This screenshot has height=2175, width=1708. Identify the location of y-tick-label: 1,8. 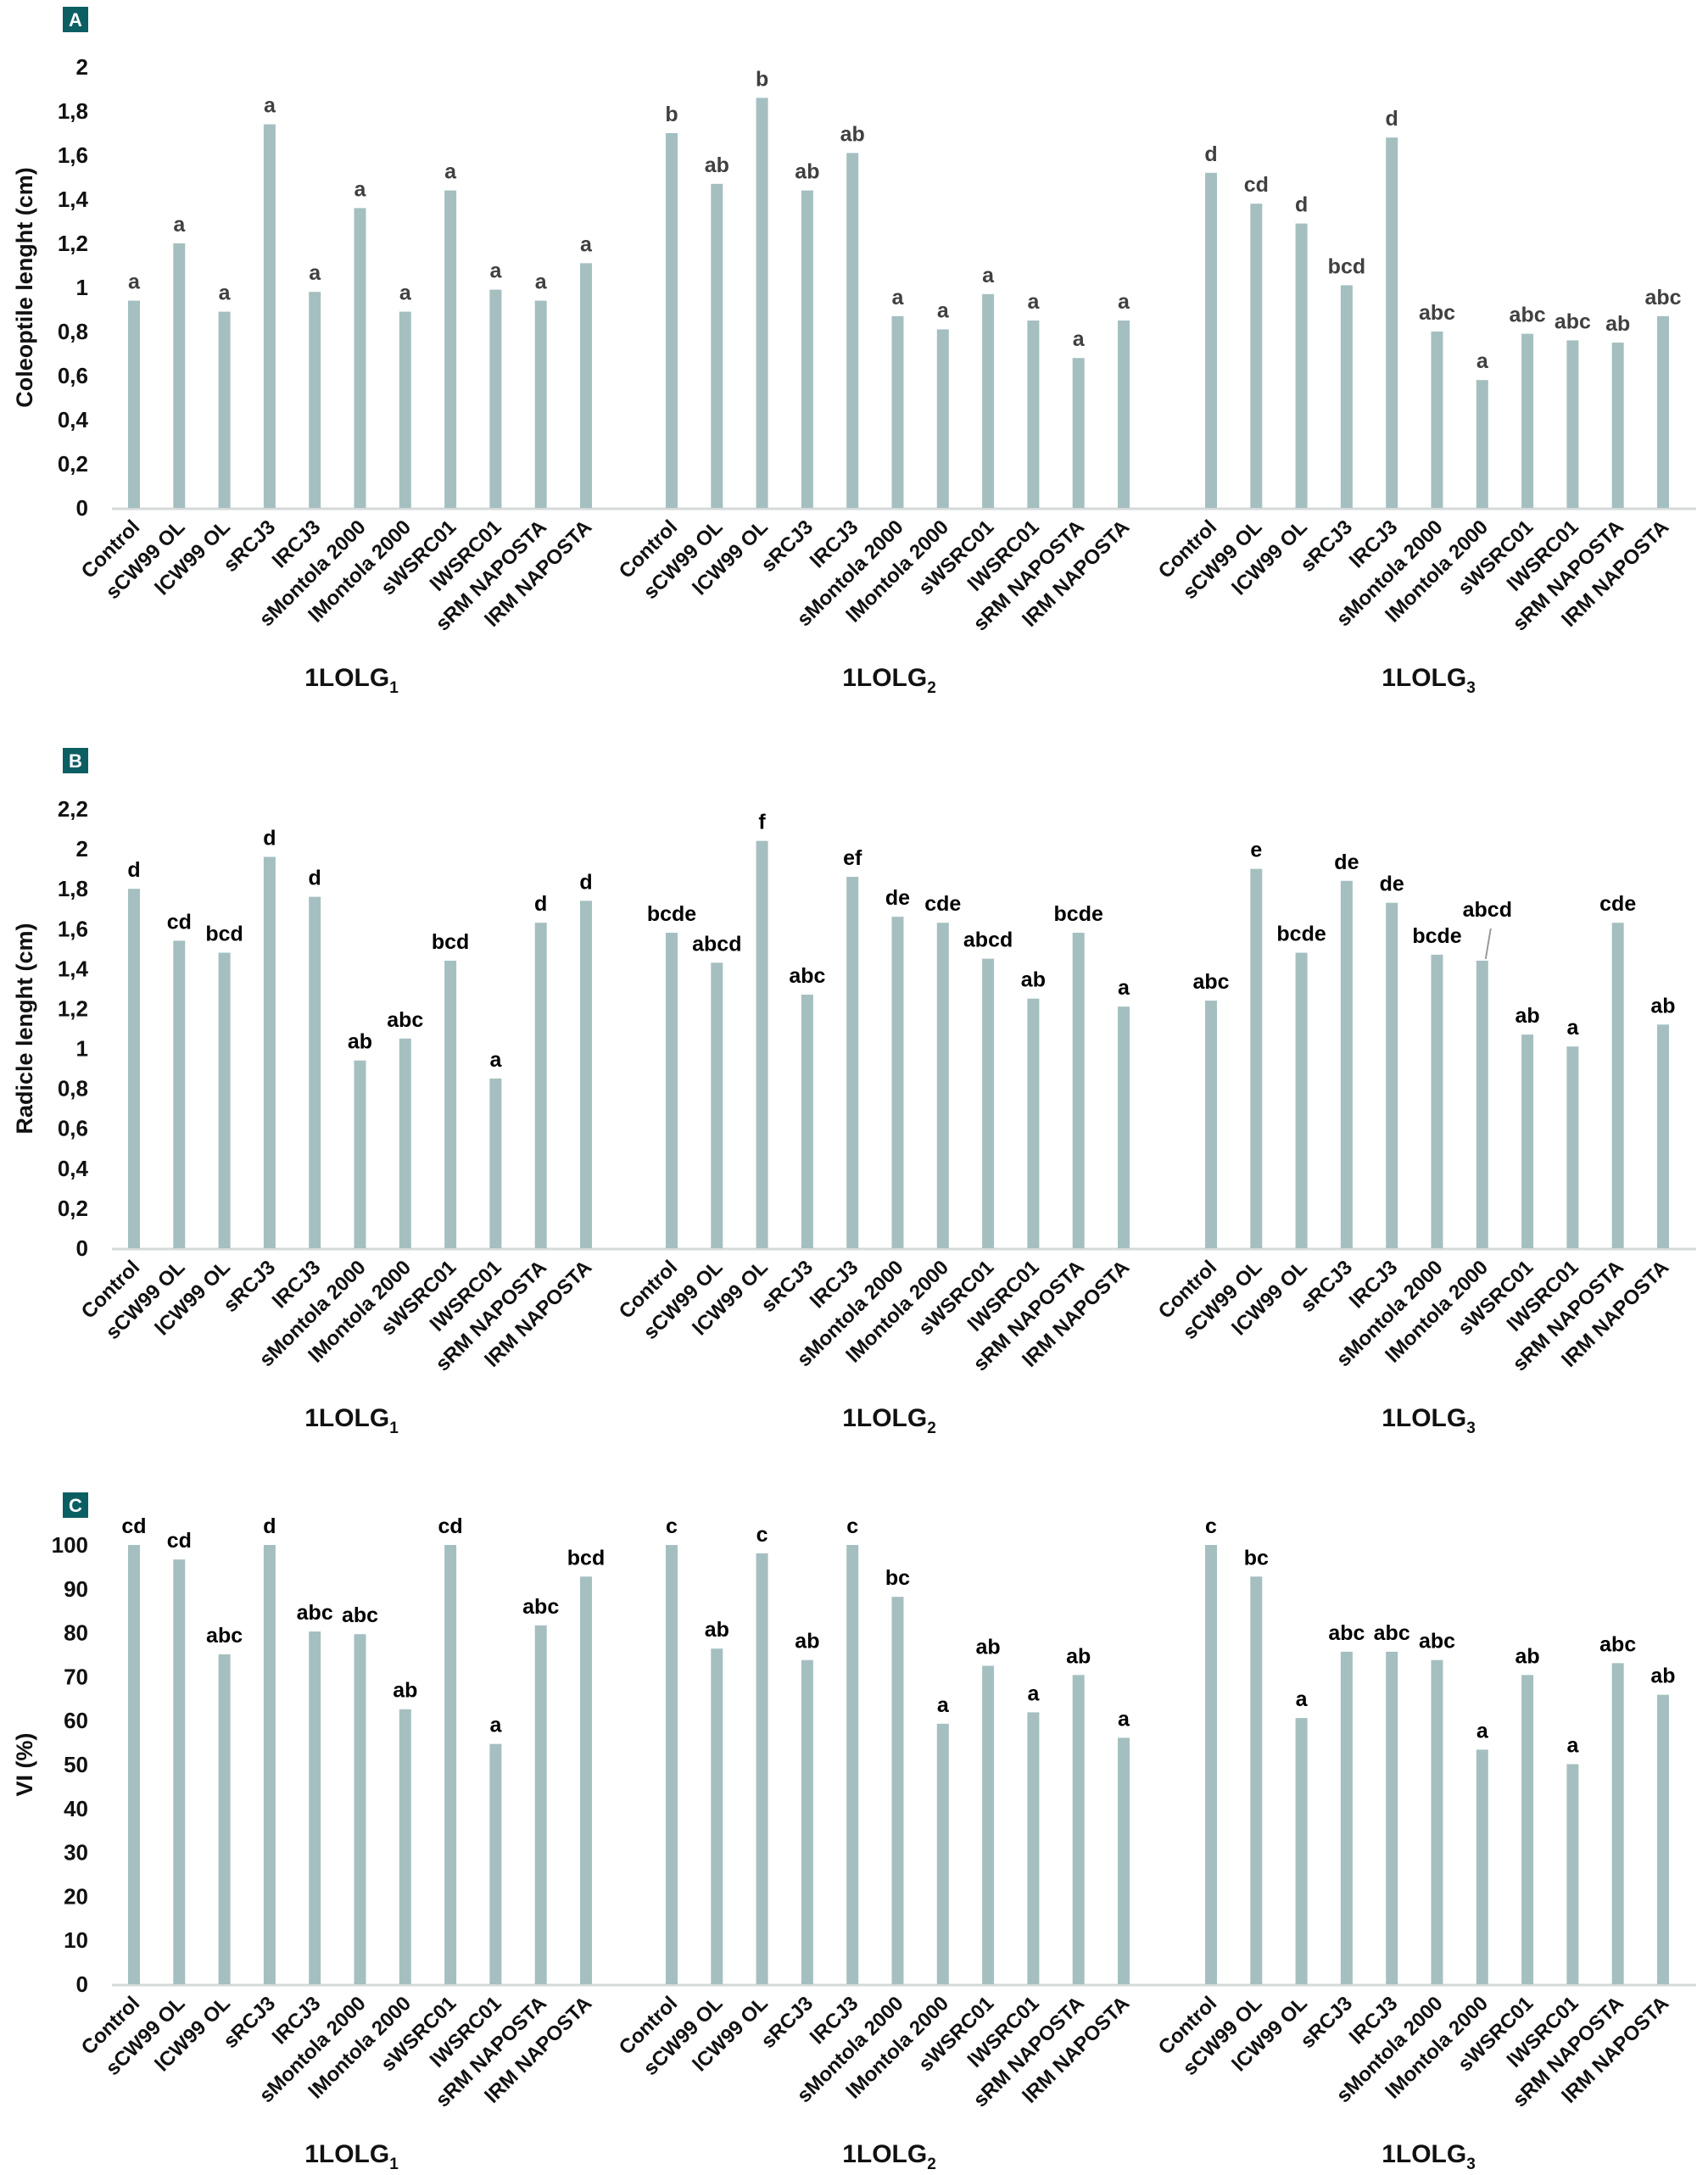
(73, 111).